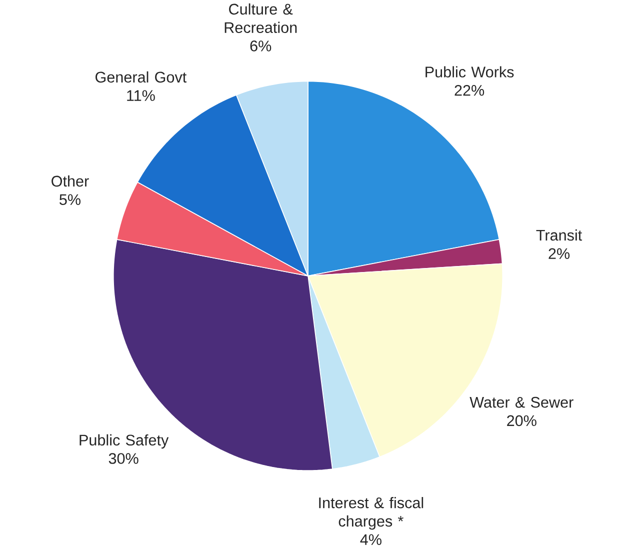 This screenshot has width=629, height=548. What do you see at coordinates (371, 539) in the screenshot?
I see `data-label: 4%` at bounding box center [371, 539].